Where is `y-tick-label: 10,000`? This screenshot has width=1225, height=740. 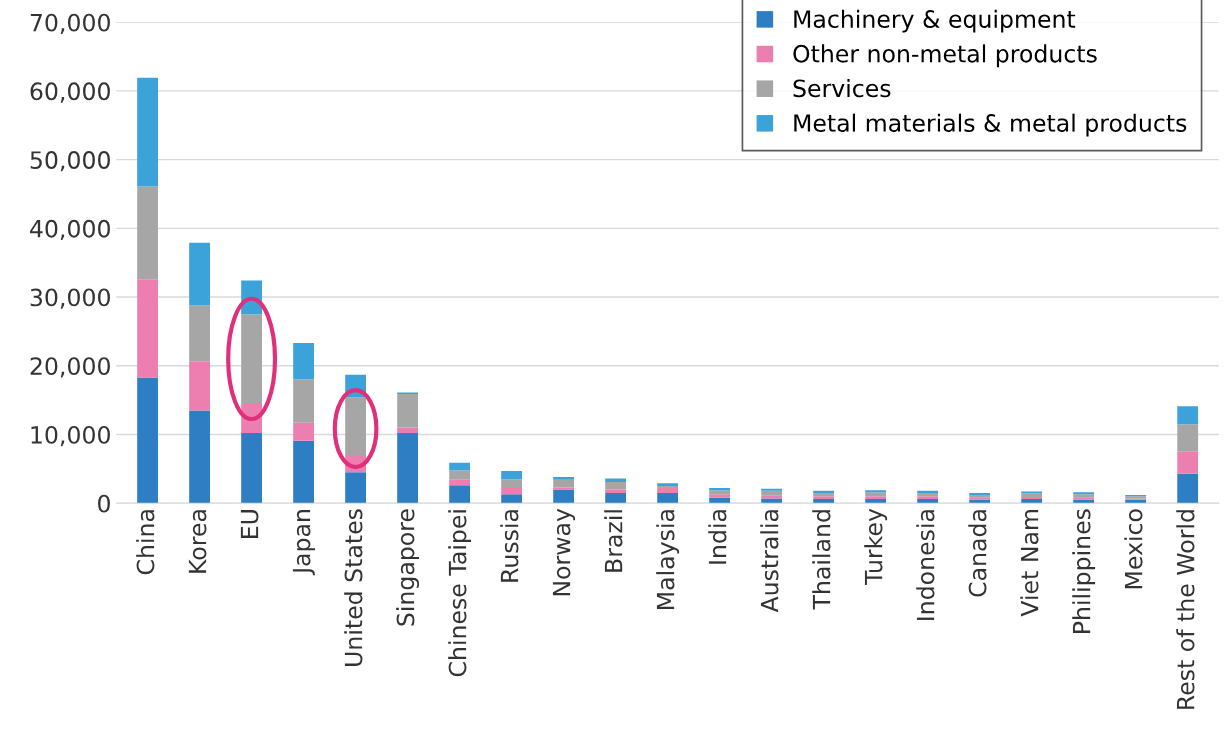 y-tick-label: 10,000 is located at coordinates (70, 436).